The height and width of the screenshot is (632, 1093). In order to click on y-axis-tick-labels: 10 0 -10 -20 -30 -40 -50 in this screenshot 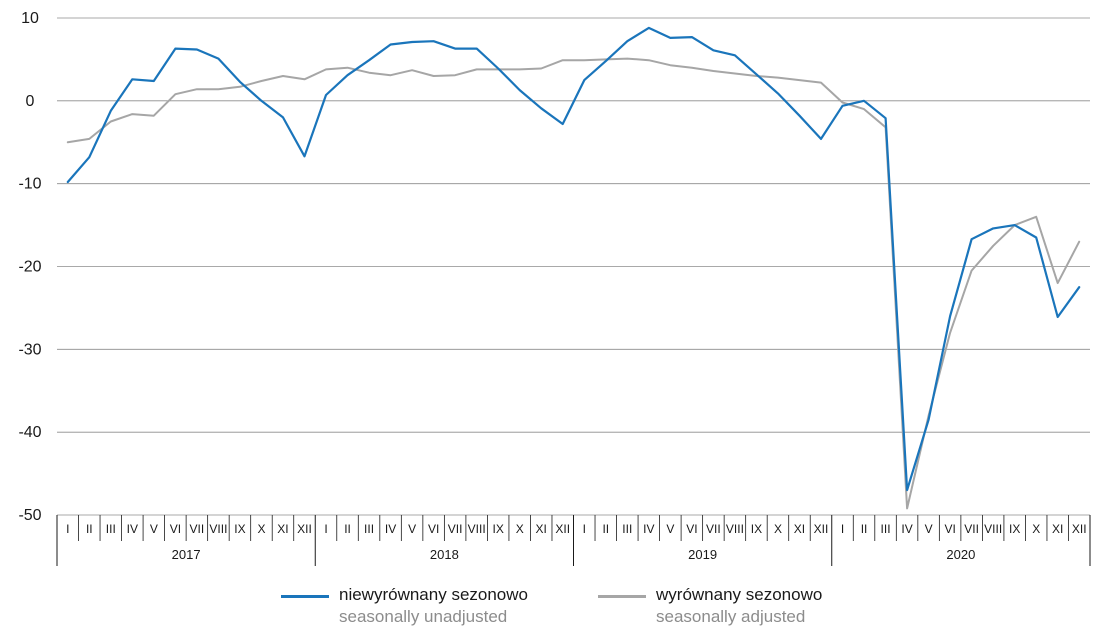, I will do `click(29, 267)`.